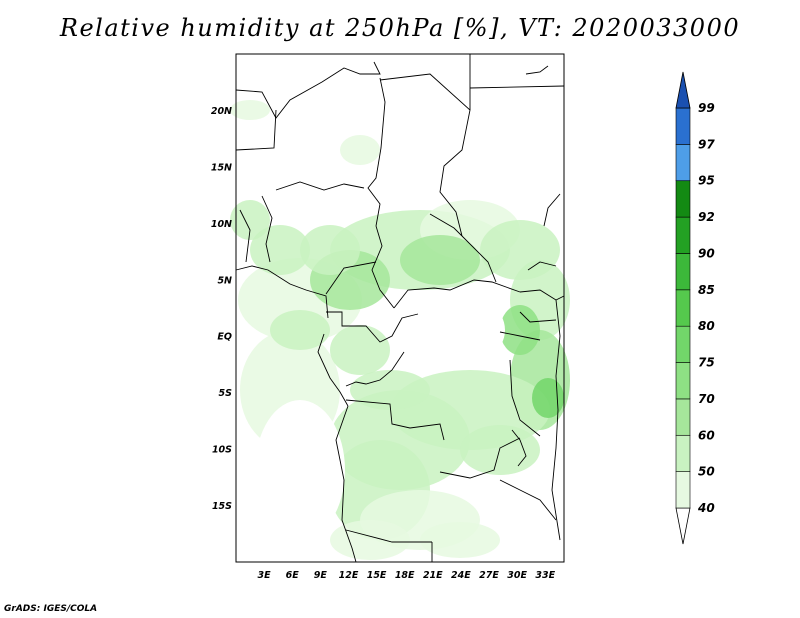 The height and width of the screenshot is (618, 800). What do you see at coordinates (706, 326) in the screenshot?
I see `colorbar-label: 80` at bounding box center [706, 326].